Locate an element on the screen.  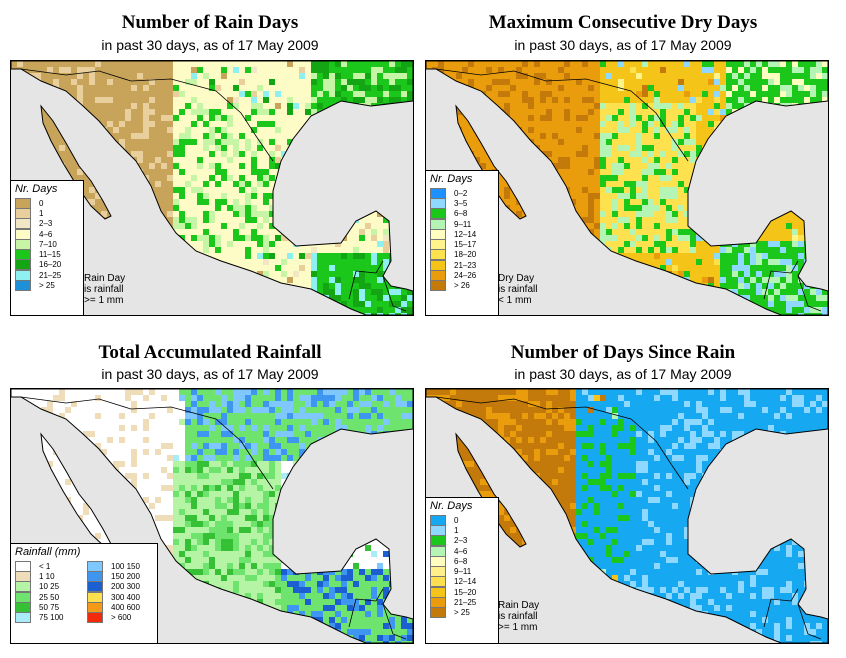
legend-label: 200 300 is located at coordinates (125, 587).